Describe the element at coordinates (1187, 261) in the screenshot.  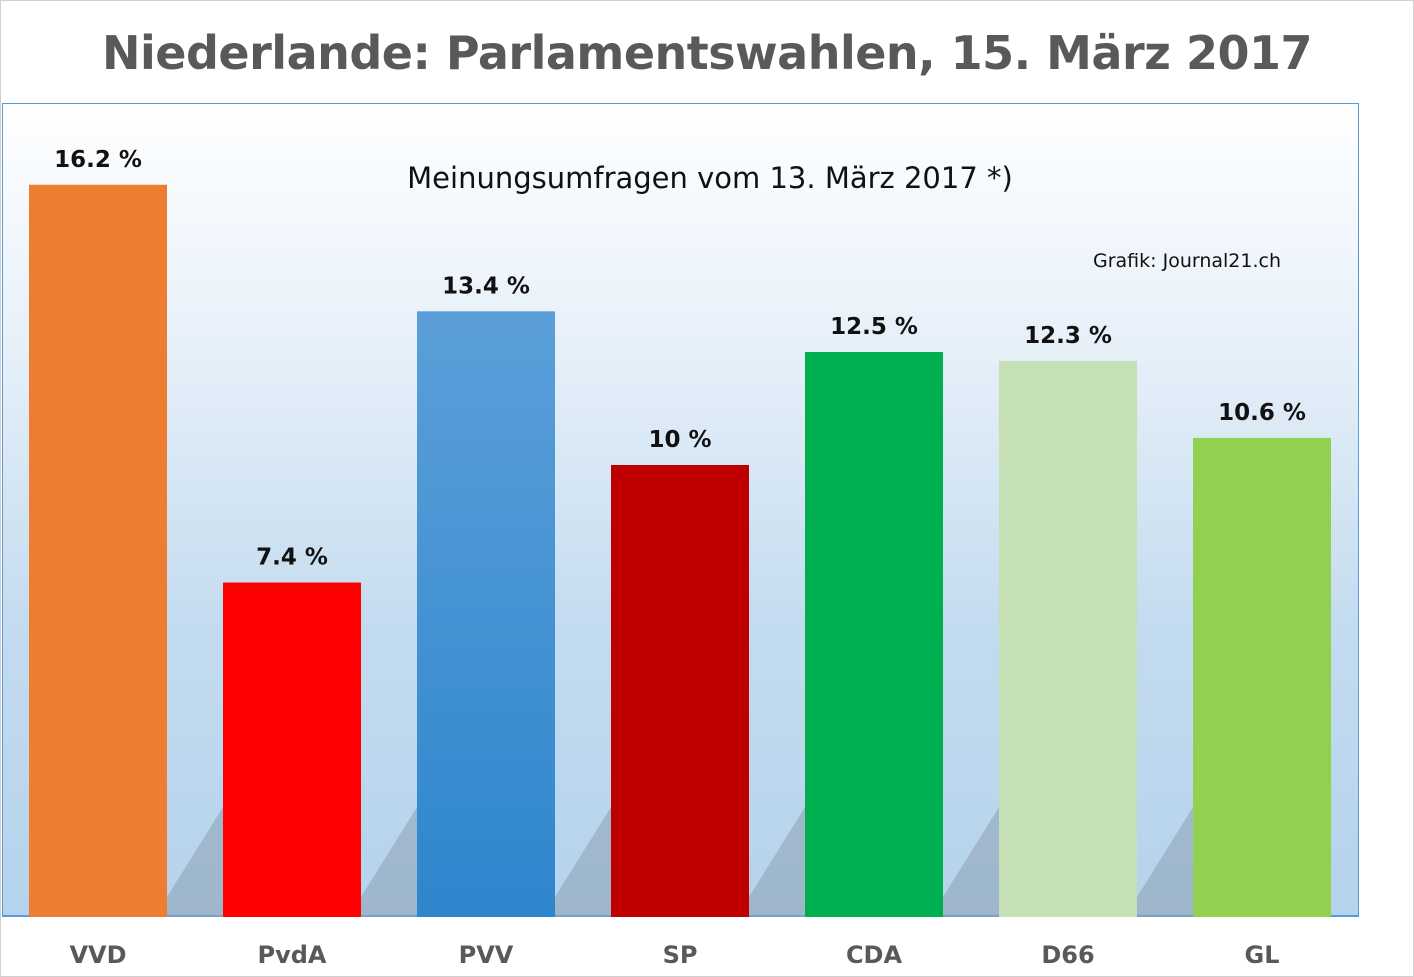
I see `chart-credit: Grafik: Journal21.ch` at that location.